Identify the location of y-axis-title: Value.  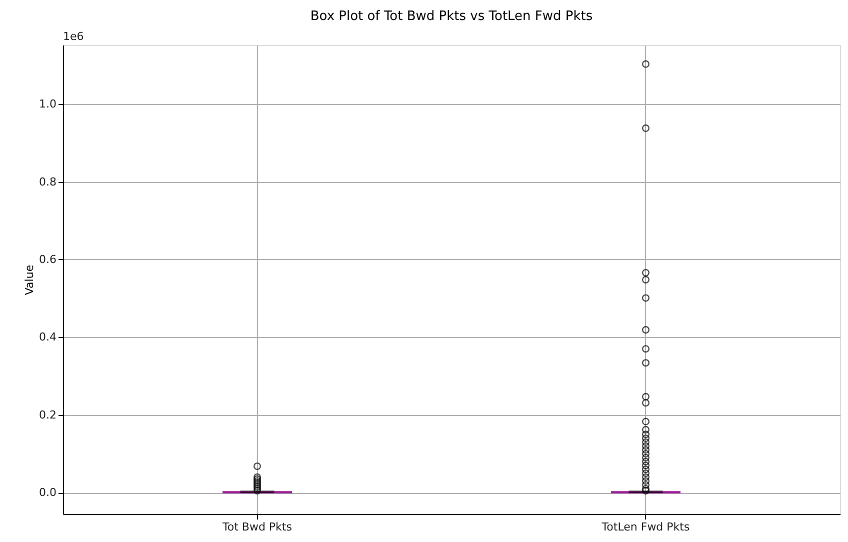
(29, 280).